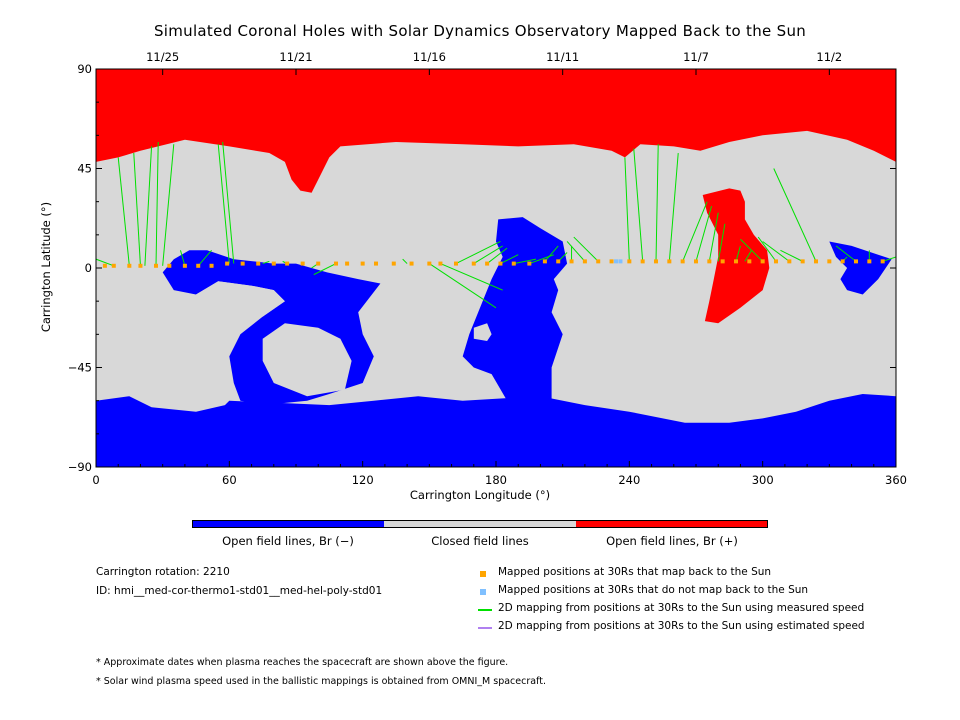 Image resolution: width=960 pixels, height=720 pixels. Describe the element at coordinates (363, 480) in the screenshot. I see `x-tick-label-2: 120` at that location.